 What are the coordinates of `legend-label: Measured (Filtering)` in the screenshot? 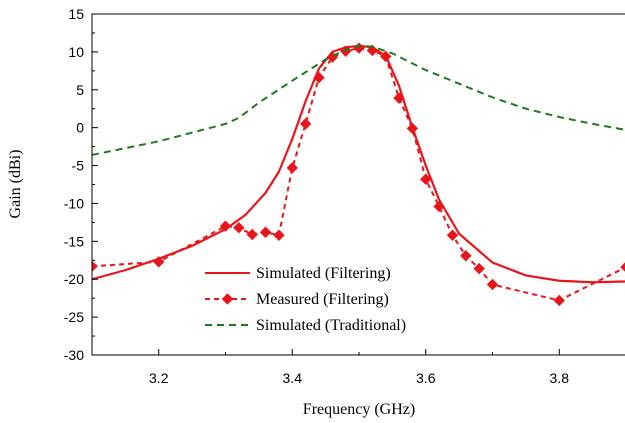 It's located at (322, 299).